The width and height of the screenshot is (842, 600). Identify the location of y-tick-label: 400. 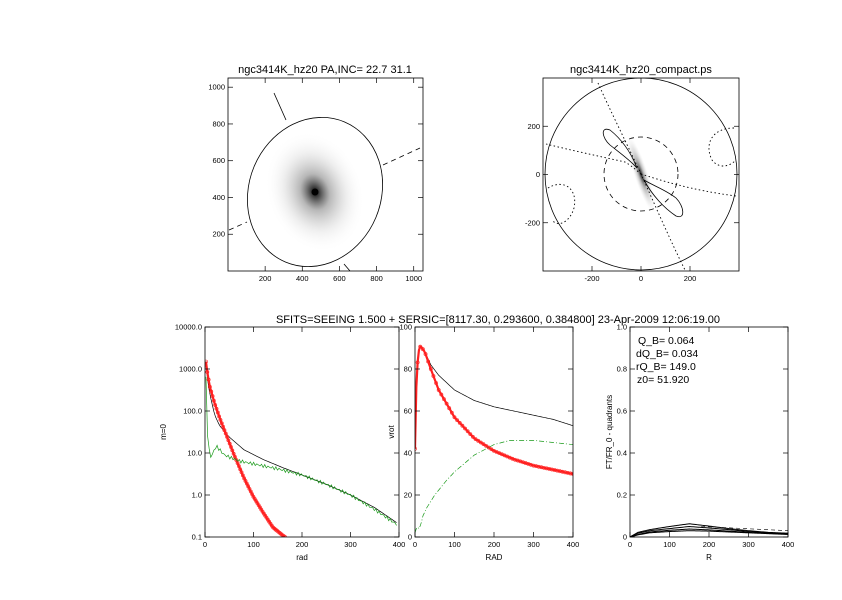
(218, 197).